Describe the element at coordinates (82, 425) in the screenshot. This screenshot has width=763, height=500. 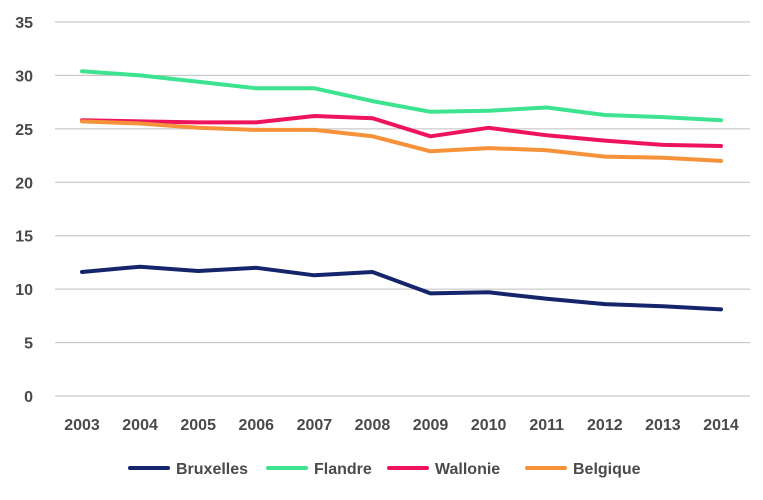
I see `x-tick-label: 2003` at that location.